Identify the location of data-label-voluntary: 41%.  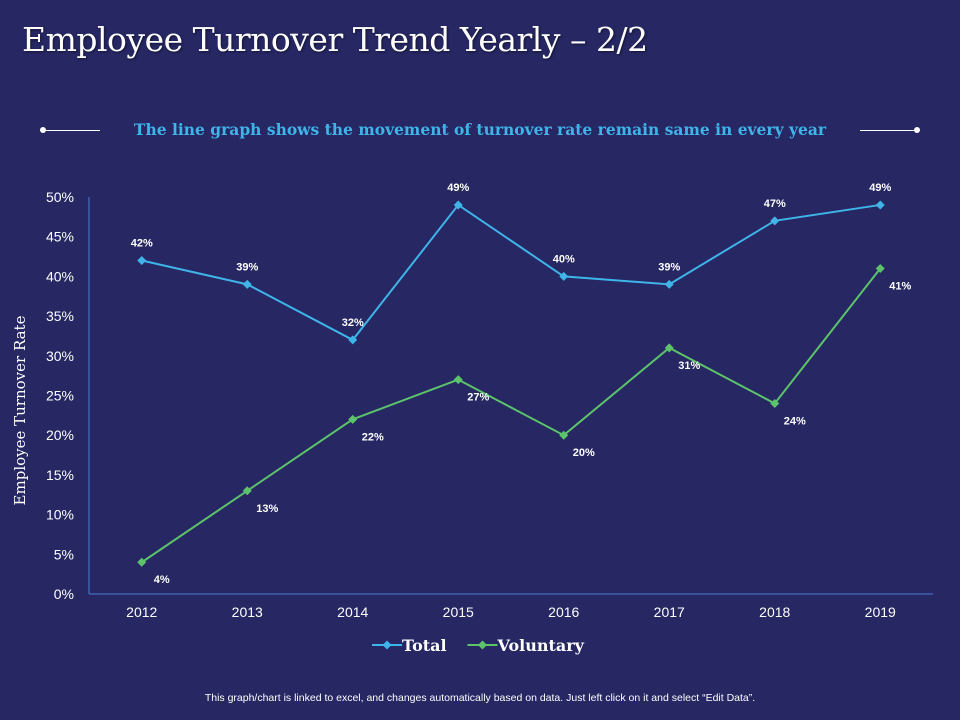
(900, 286).